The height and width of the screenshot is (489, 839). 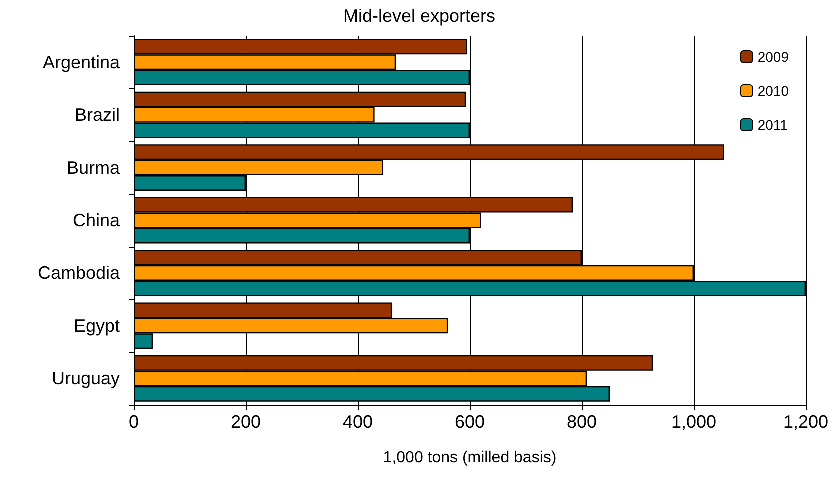 I want to click on x-tick-label: 200, so click(x=246, y=422).